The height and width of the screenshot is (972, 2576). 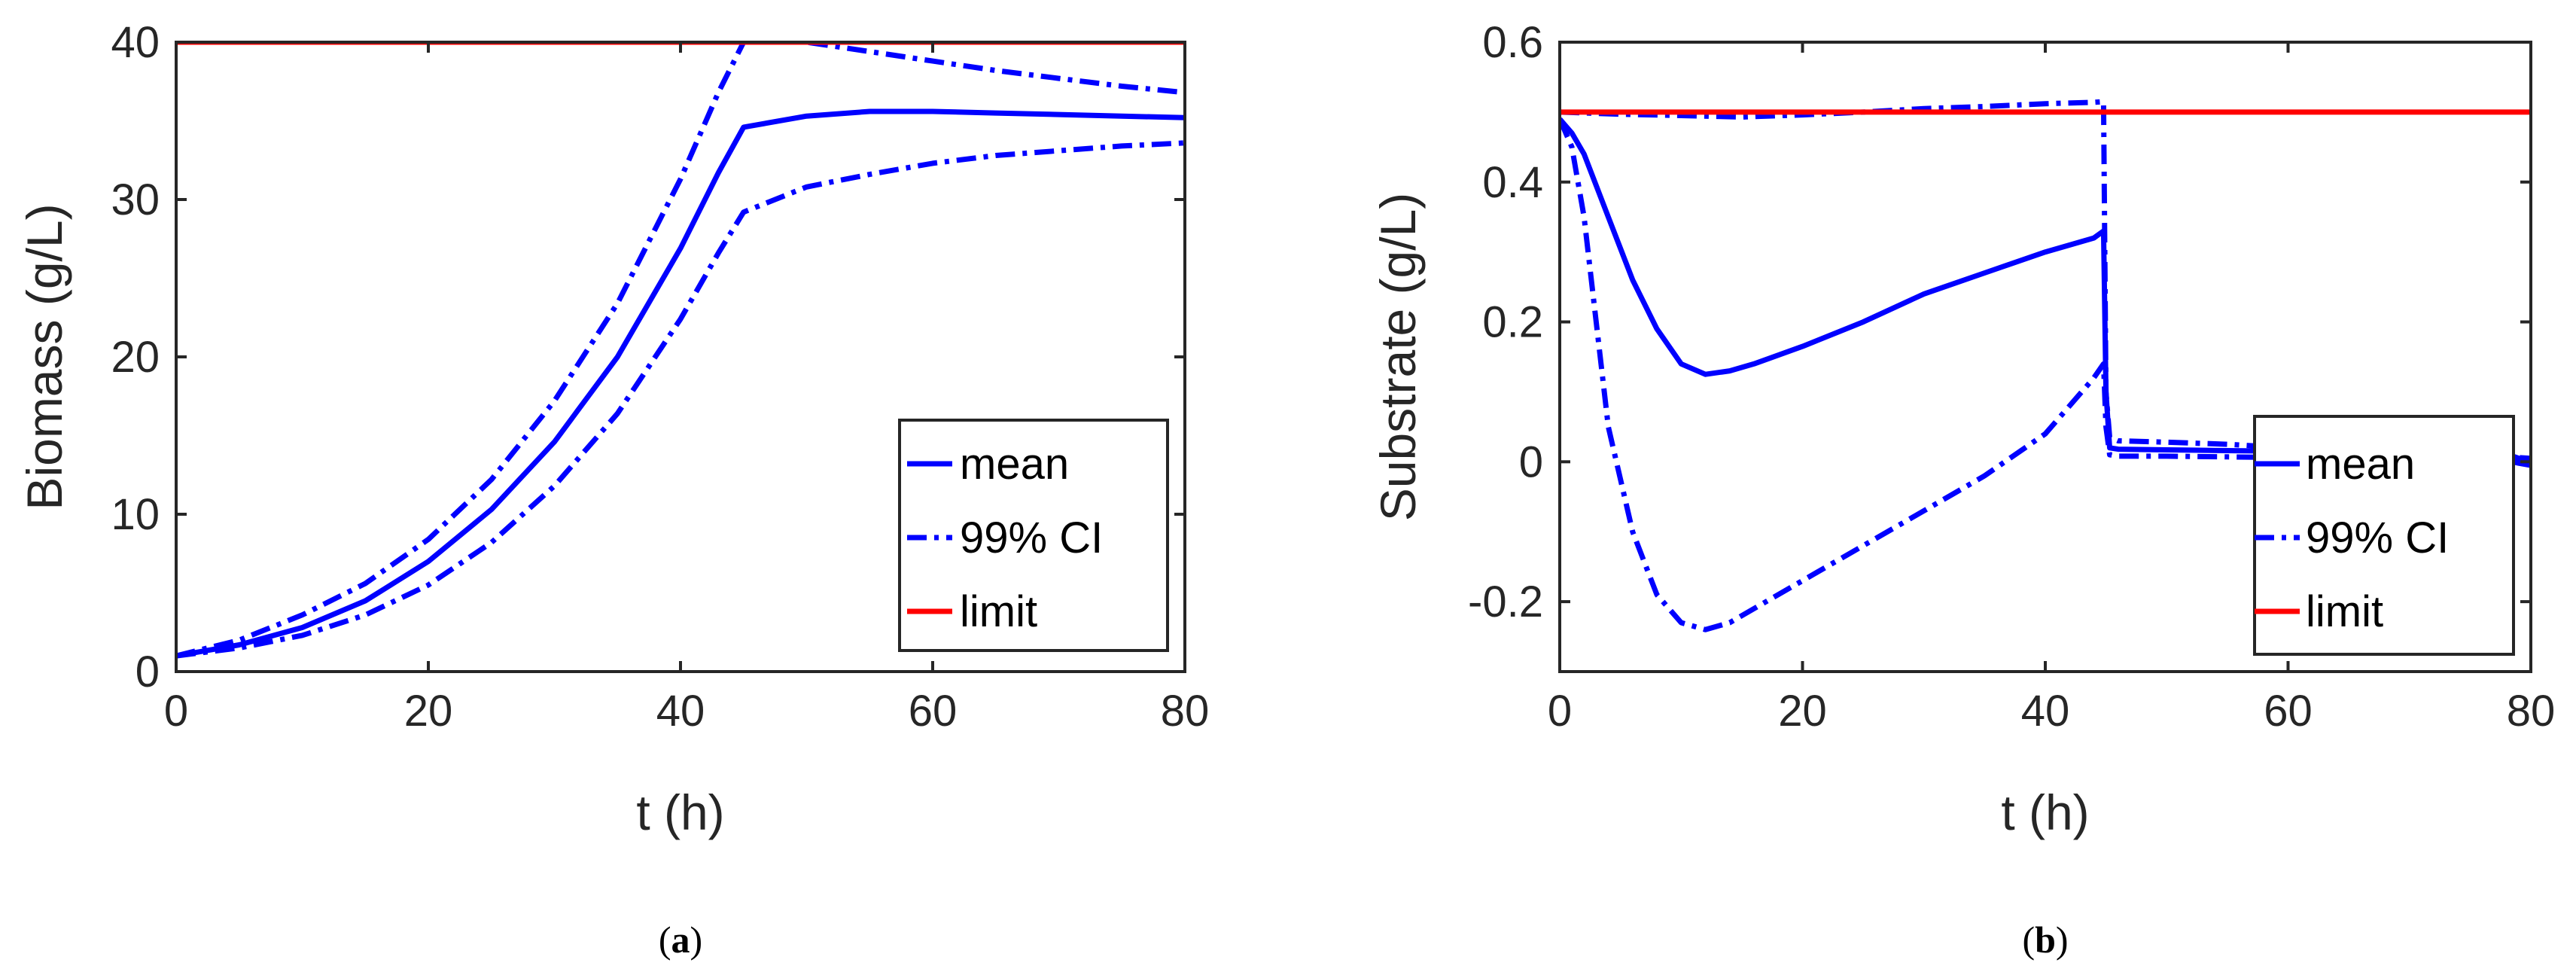 I want to click on y-tick-label: 20, so click(x=136, y=357).